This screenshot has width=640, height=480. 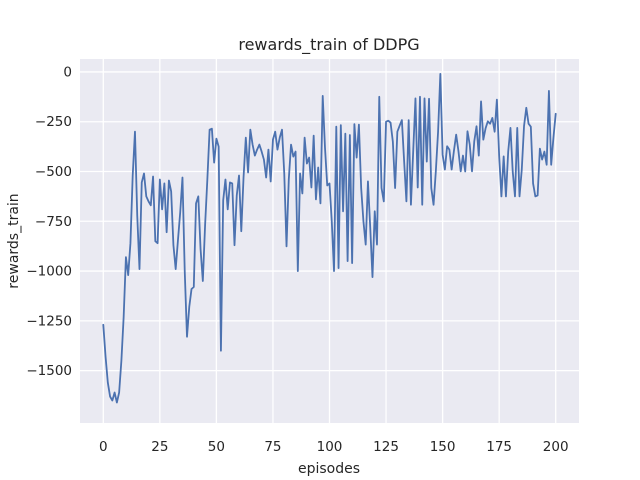 What do you see at coordinates (386, 447) in the screenshot?
I see `x-tick-label: 125` at bounding box center [386, 447].